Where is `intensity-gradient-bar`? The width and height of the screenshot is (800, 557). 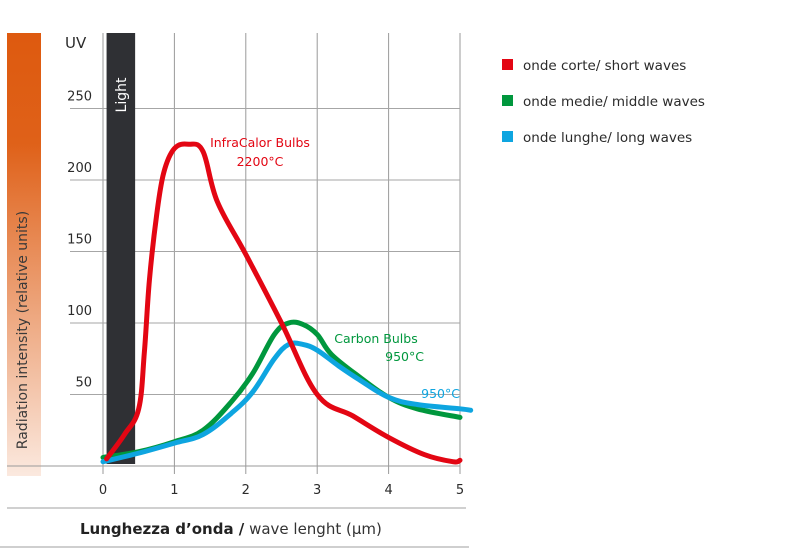
intensity-gradient-bar is located at coordinates (24, 254).